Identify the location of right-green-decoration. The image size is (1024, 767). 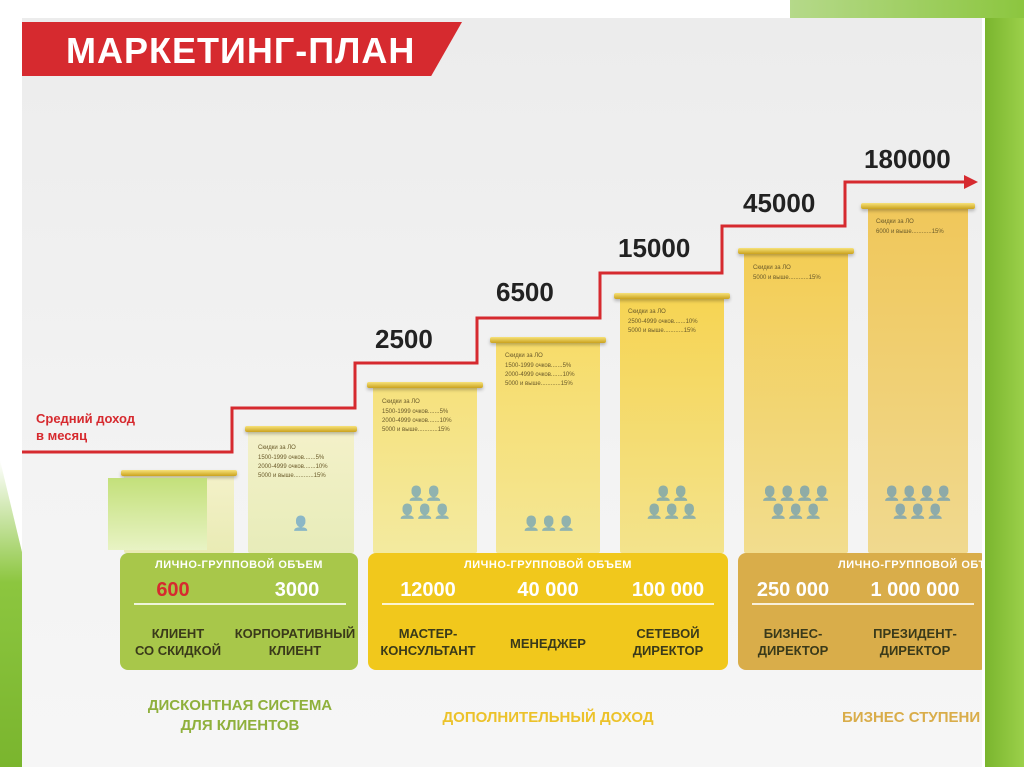
(1004, 383).